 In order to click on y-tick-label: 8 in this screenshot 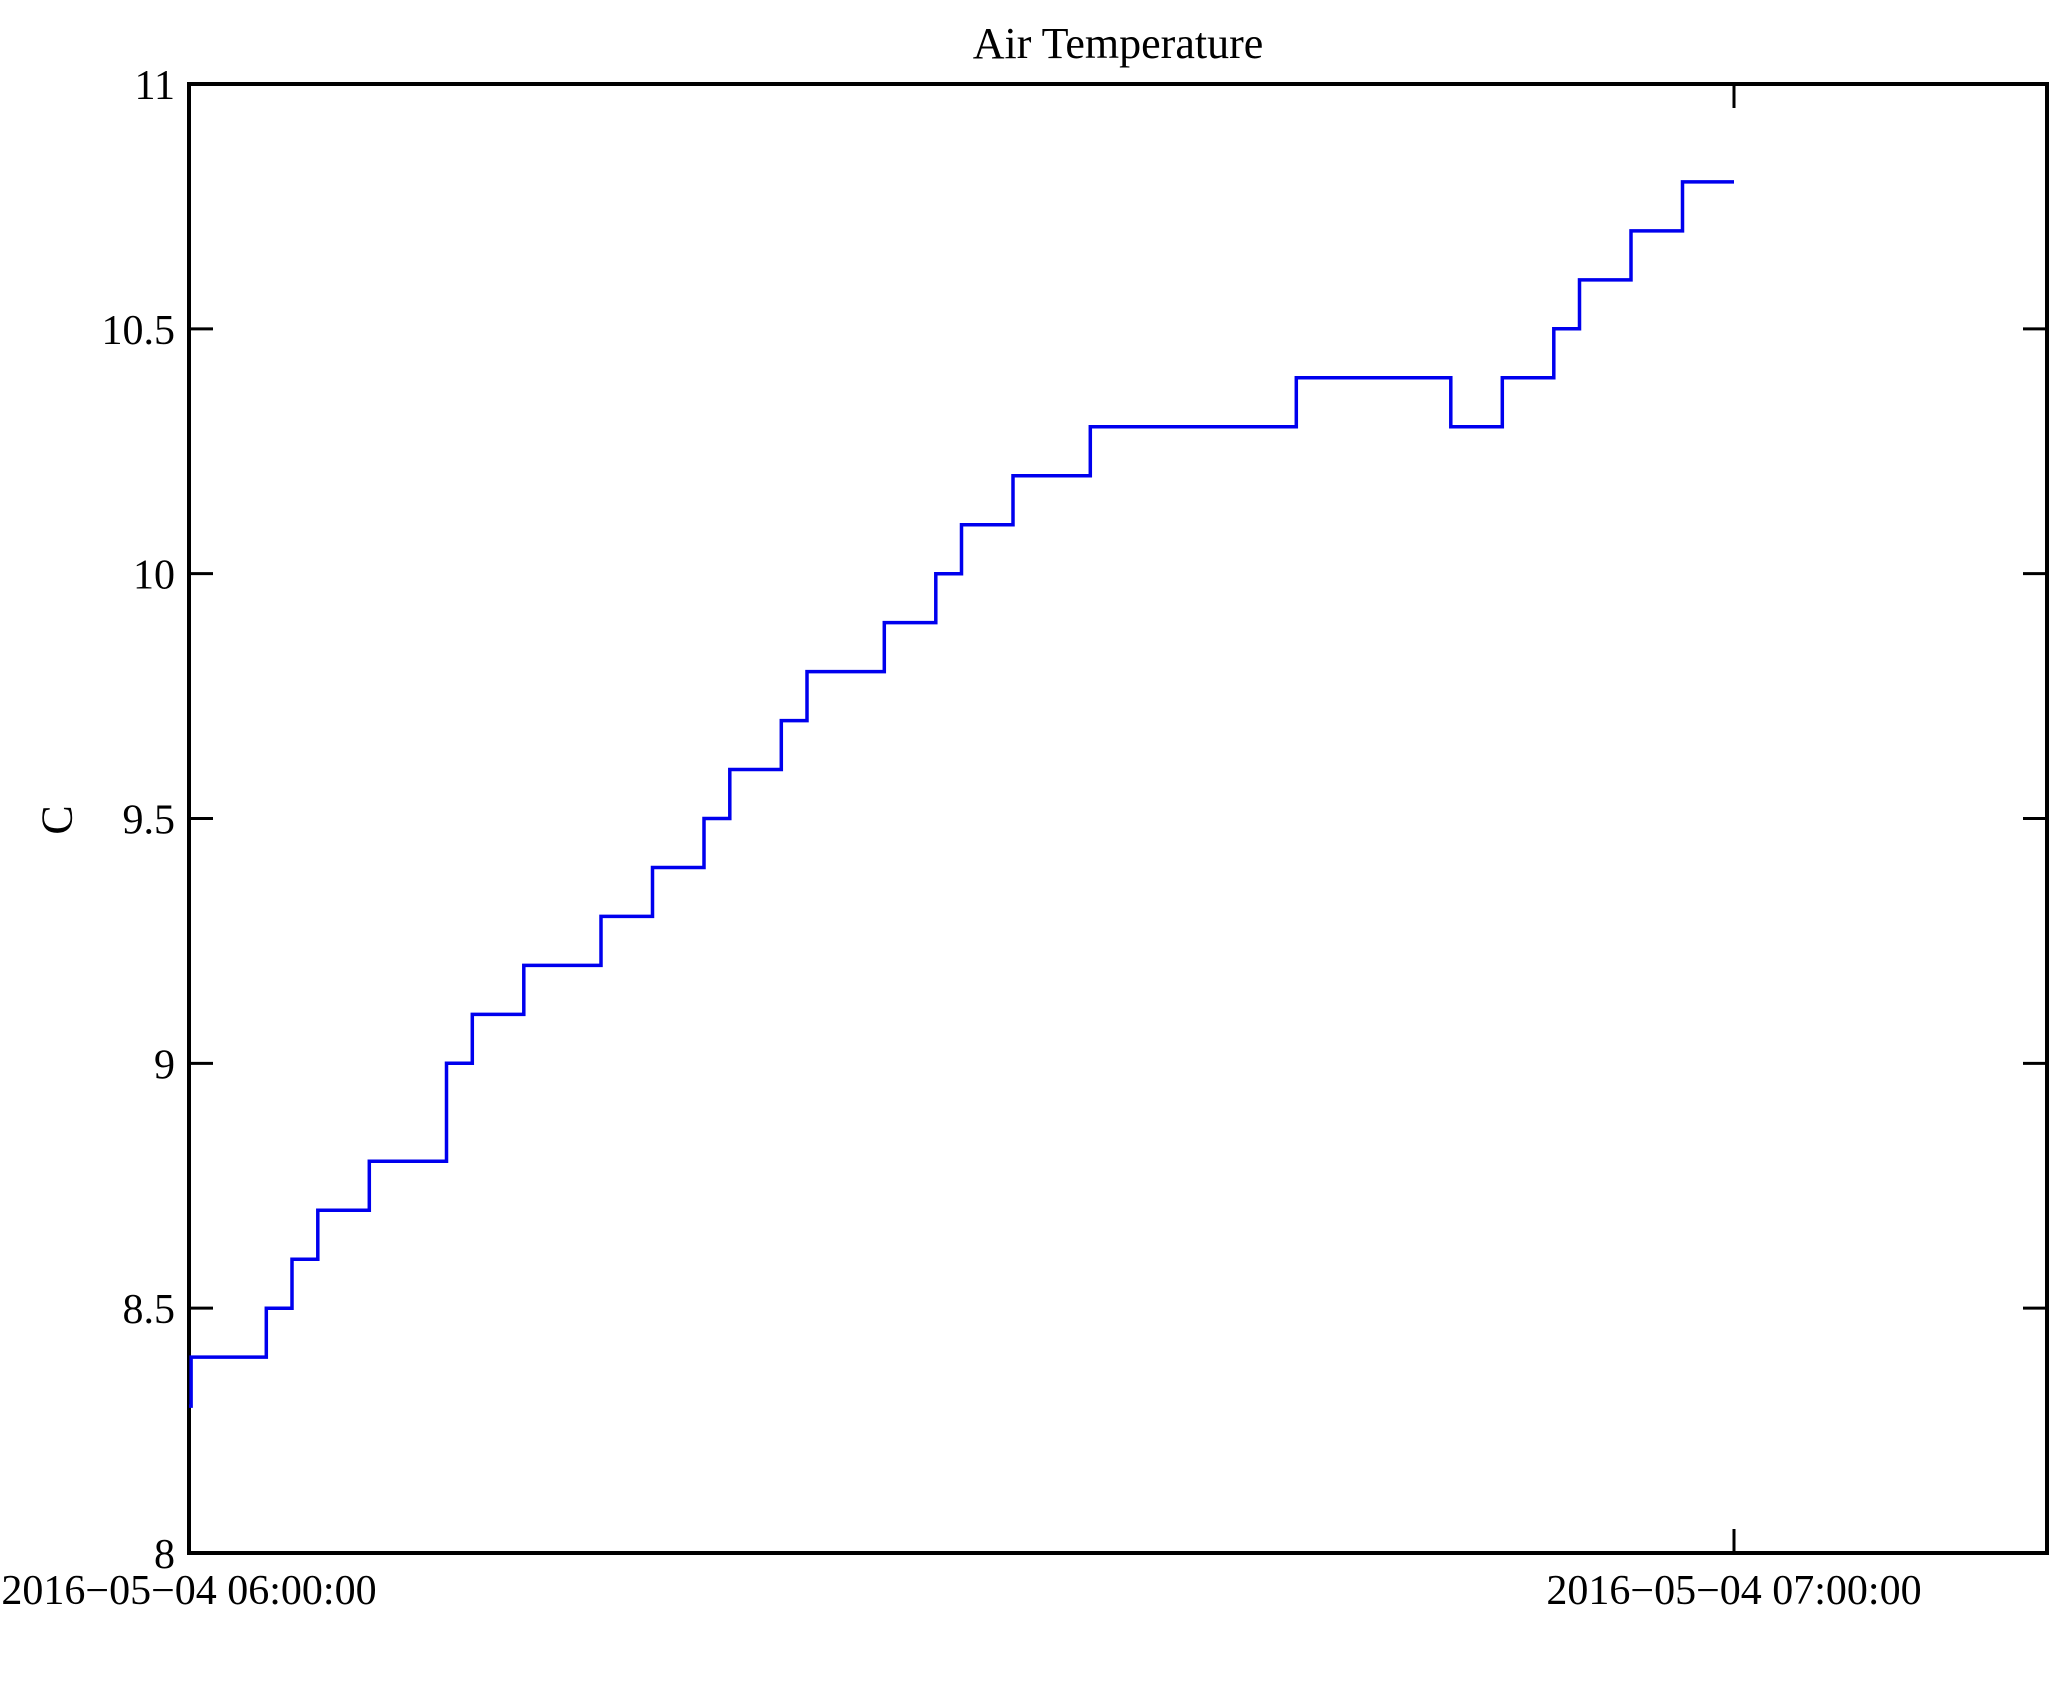, I will do `click(164, 1555)`.